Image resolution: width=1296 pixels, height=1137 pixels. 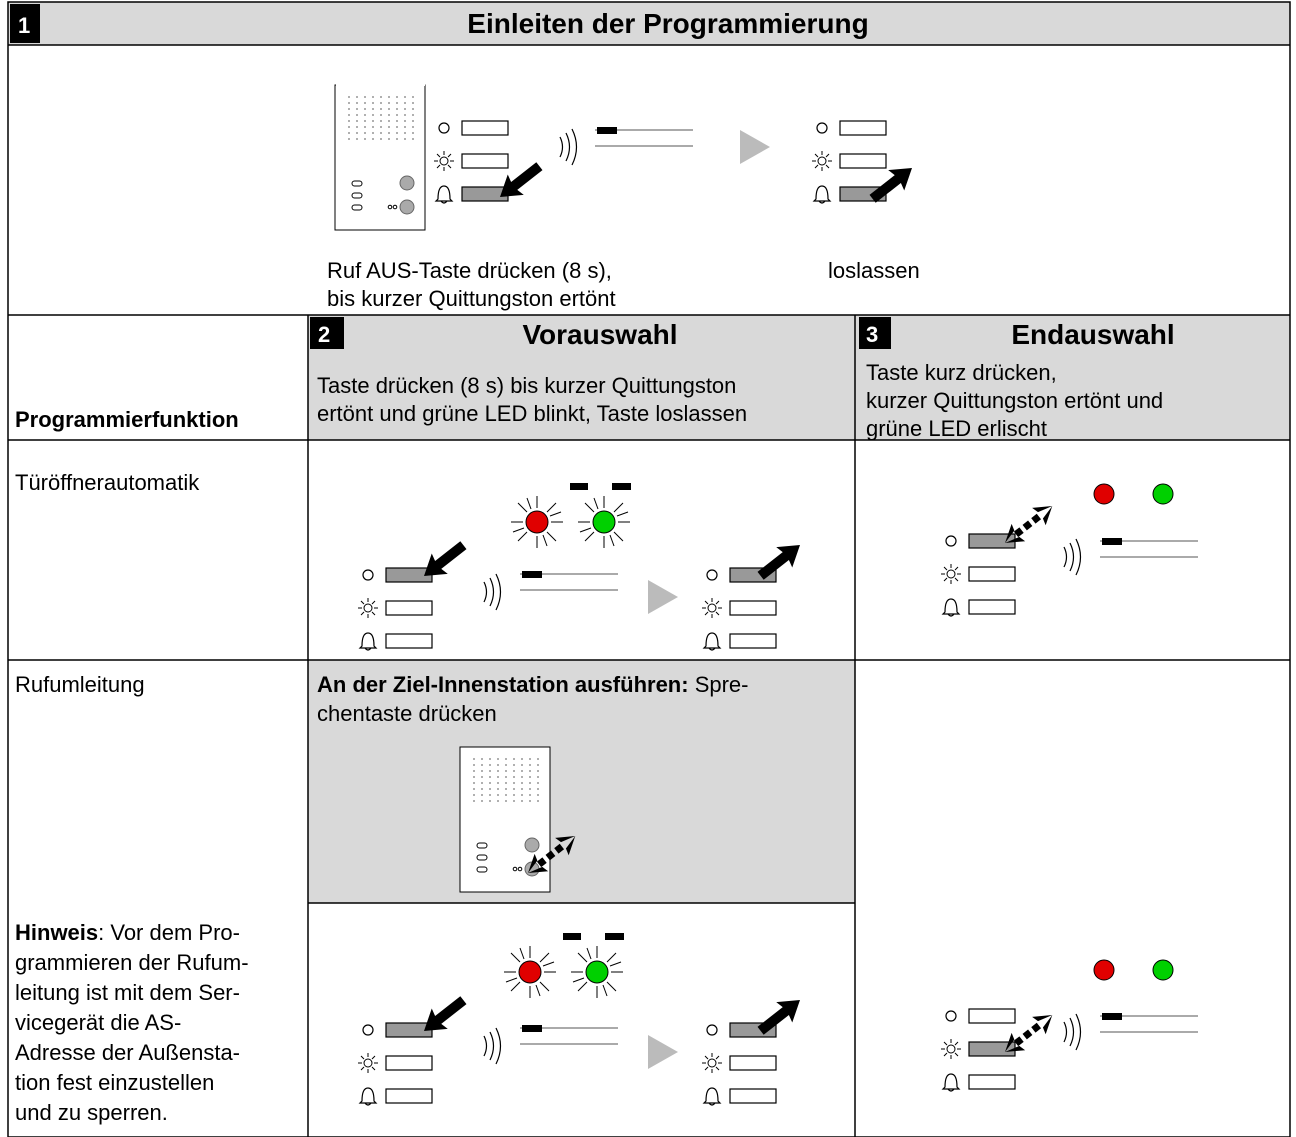 What do you see at coordinates (581, 781) in the screenshot?
I see `cell-bg` at bounding box center [581, 781].